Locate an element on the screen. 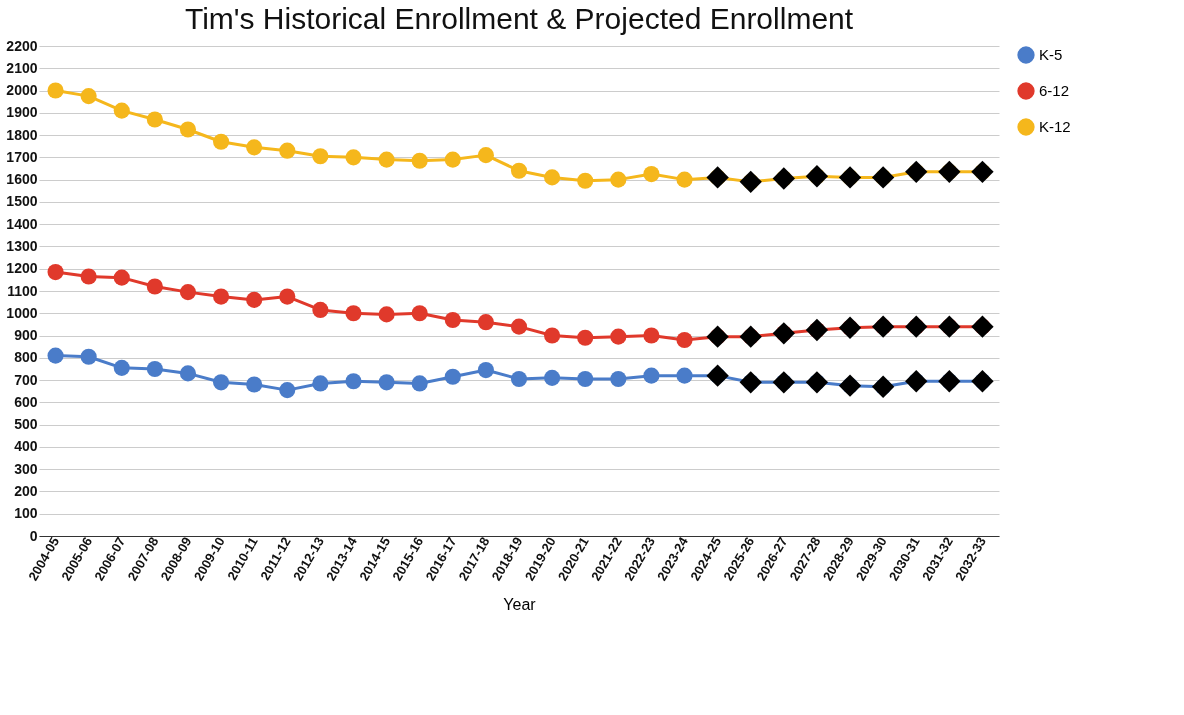 This screenshot has height=715, width=1184. y-tick-label: 800 is located at coordinates (26, 357).